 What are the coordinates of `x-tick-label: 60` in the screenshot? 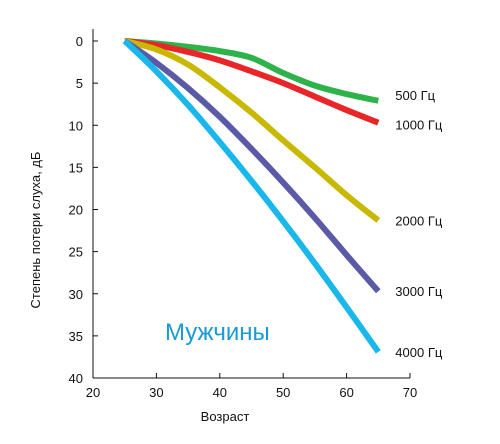 It's located at (346, 392).